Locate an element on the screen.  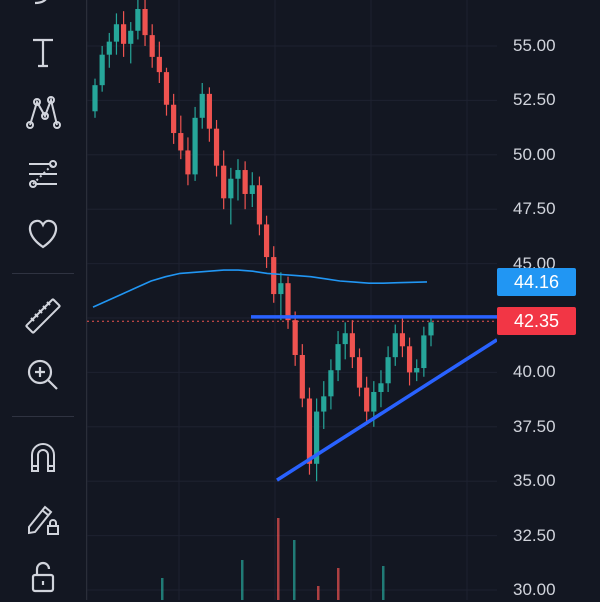
price-tick-label: 47.50 is located at coordinates (534, 209).